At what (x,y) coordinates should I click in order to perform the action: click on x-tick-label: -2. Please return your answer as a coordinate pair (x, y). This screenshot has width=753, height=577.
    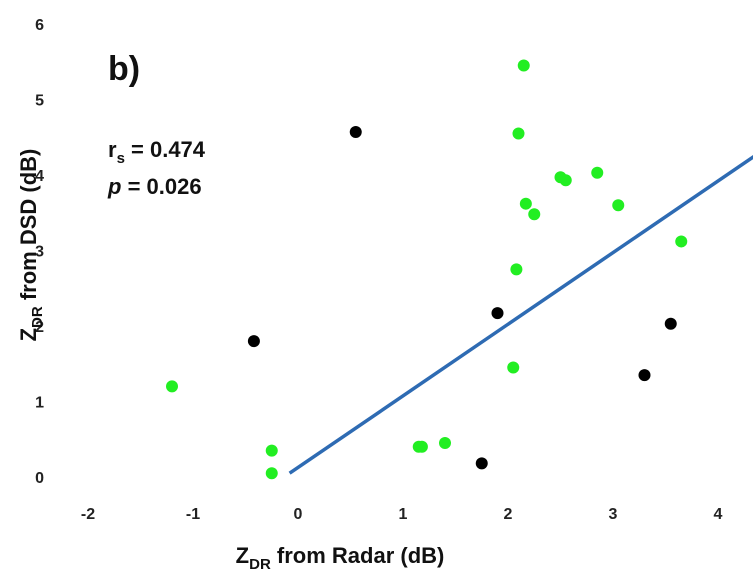
    Looking at the image, I should click on (88, 514).